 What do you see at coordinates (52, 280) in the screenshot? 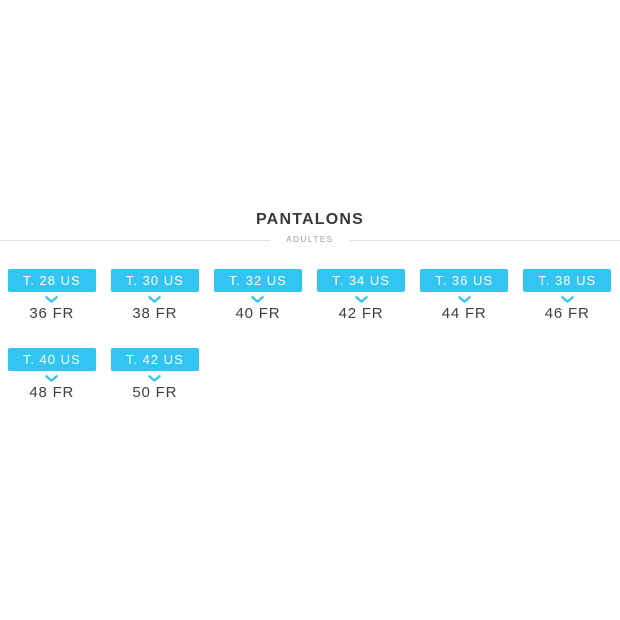
I see `us-size-button: T. 28 US` at bounding box center [52, 280].